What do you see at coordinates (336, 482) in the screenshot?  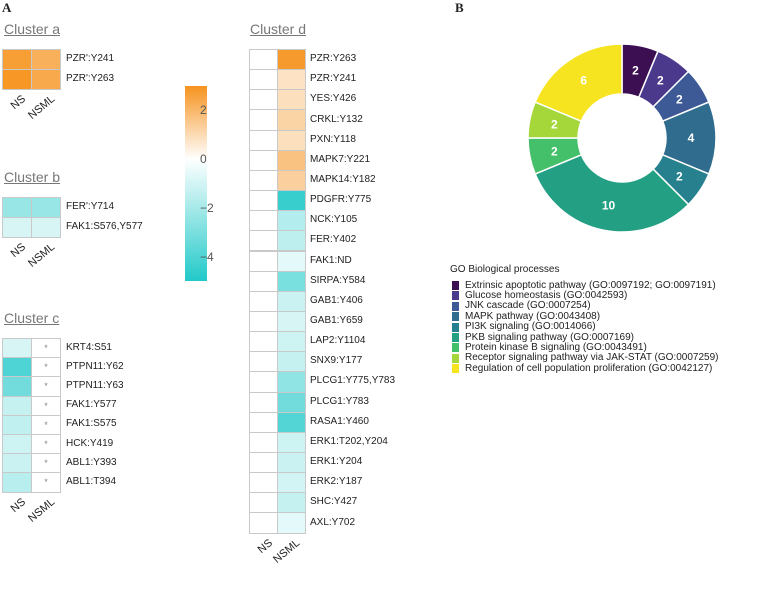 I see `row-label: ERK2:Y187` at bounding box center [336, 482].